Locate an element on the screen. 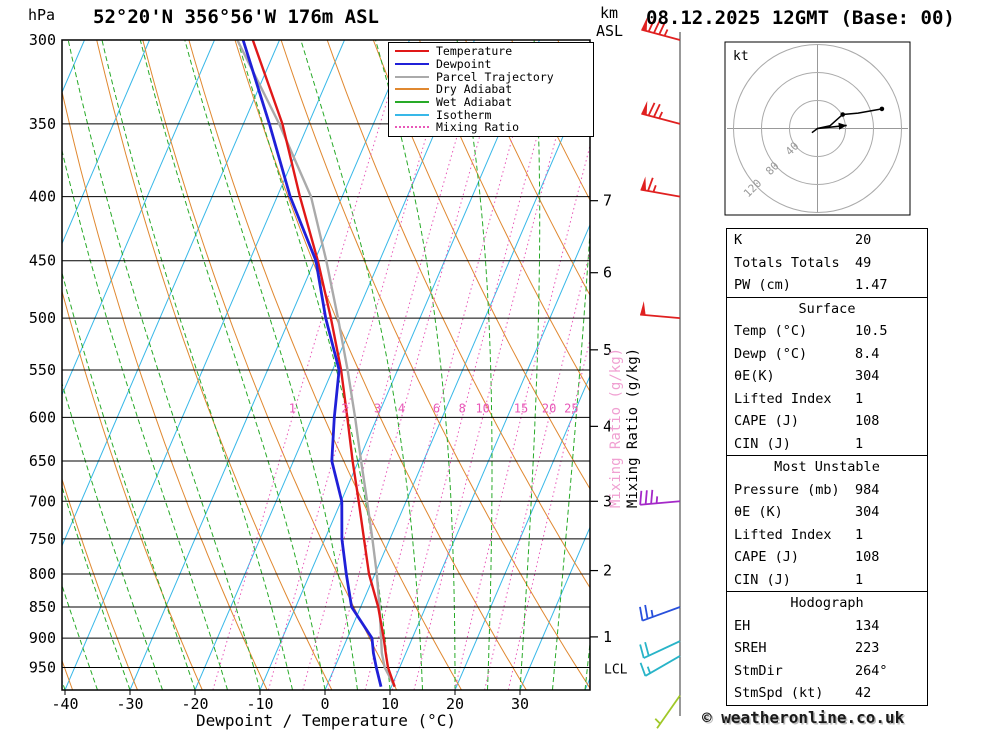 The height and width of the screenshot is (733, 1000). svg-text: -20 is located at coordinates (194, 704).